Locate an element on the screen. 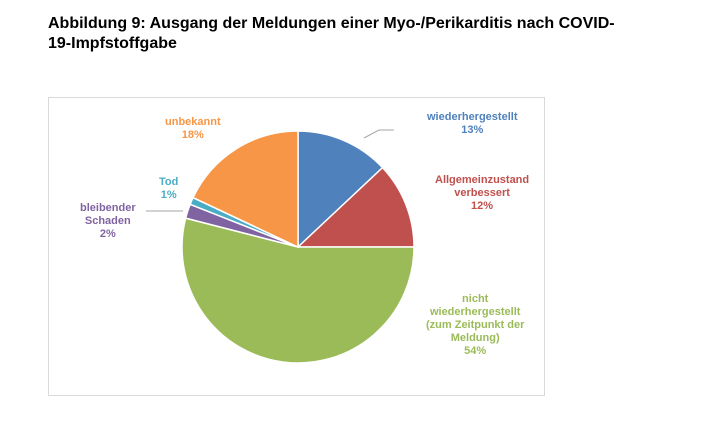 This screenshot has width=728, height=429. label-tod: Tod 1% is located at coordinates (168, 189).